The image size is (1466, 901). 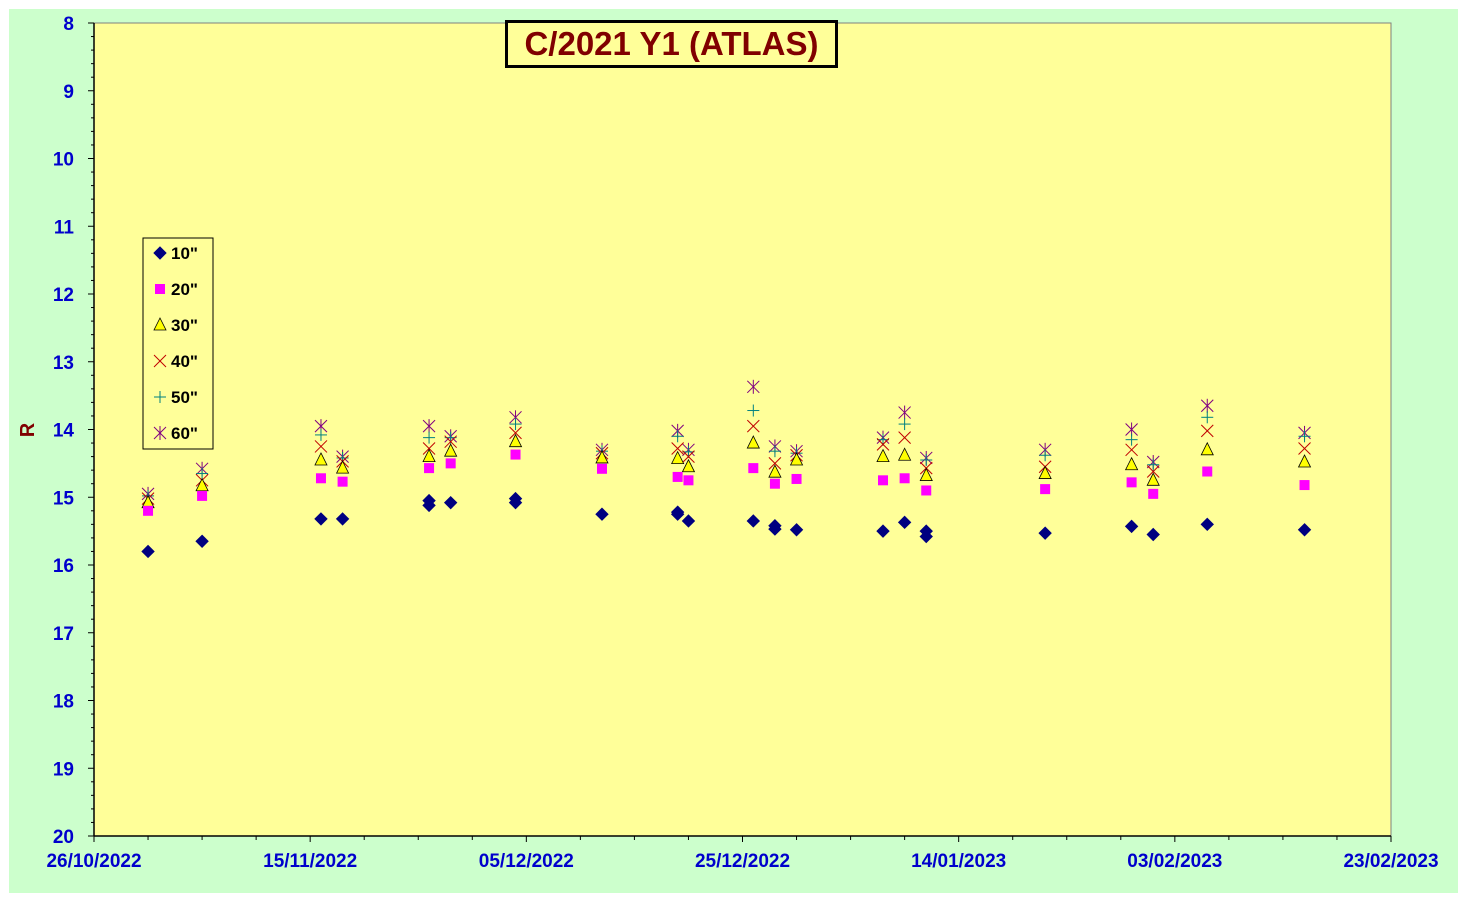 What do you see at coordinates (68, 24) in the screenshot?
I see `y-tick-label: 8` at bounding box center [68, 24].